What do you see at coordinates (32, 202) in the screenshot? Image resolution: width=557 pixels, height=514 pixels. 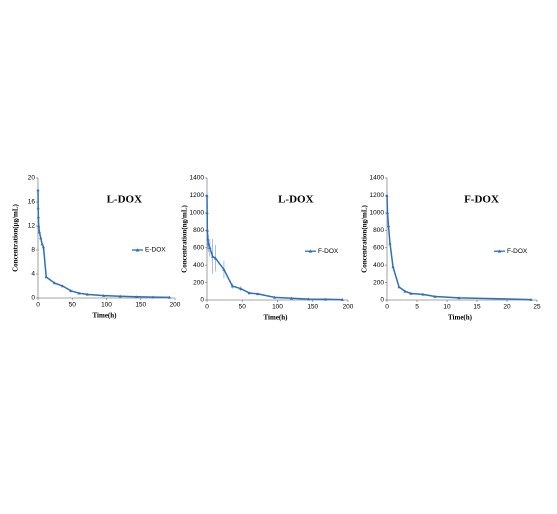 I see `y-tick-label: 16` at bounding box center [32, 202].